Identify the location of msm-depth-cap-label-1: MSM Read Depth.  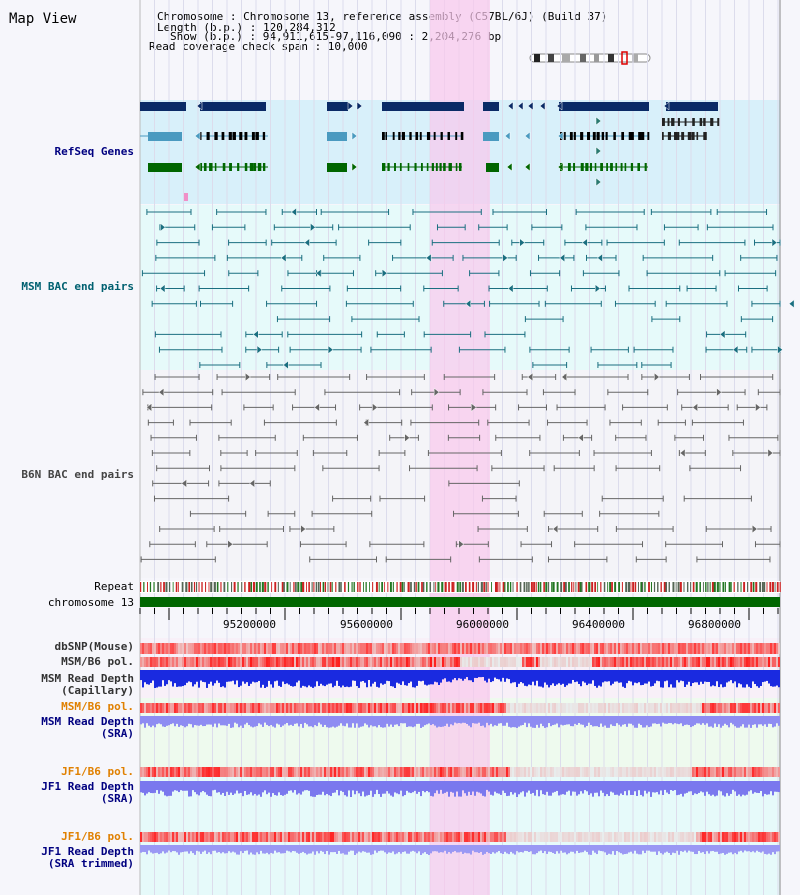
(87, 678).